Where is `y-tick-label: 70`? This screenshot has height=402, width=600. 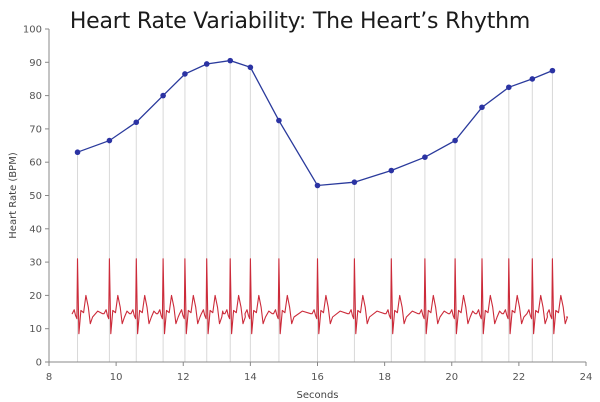
y-tick-label: 70 is located at coordinates (35, 129).